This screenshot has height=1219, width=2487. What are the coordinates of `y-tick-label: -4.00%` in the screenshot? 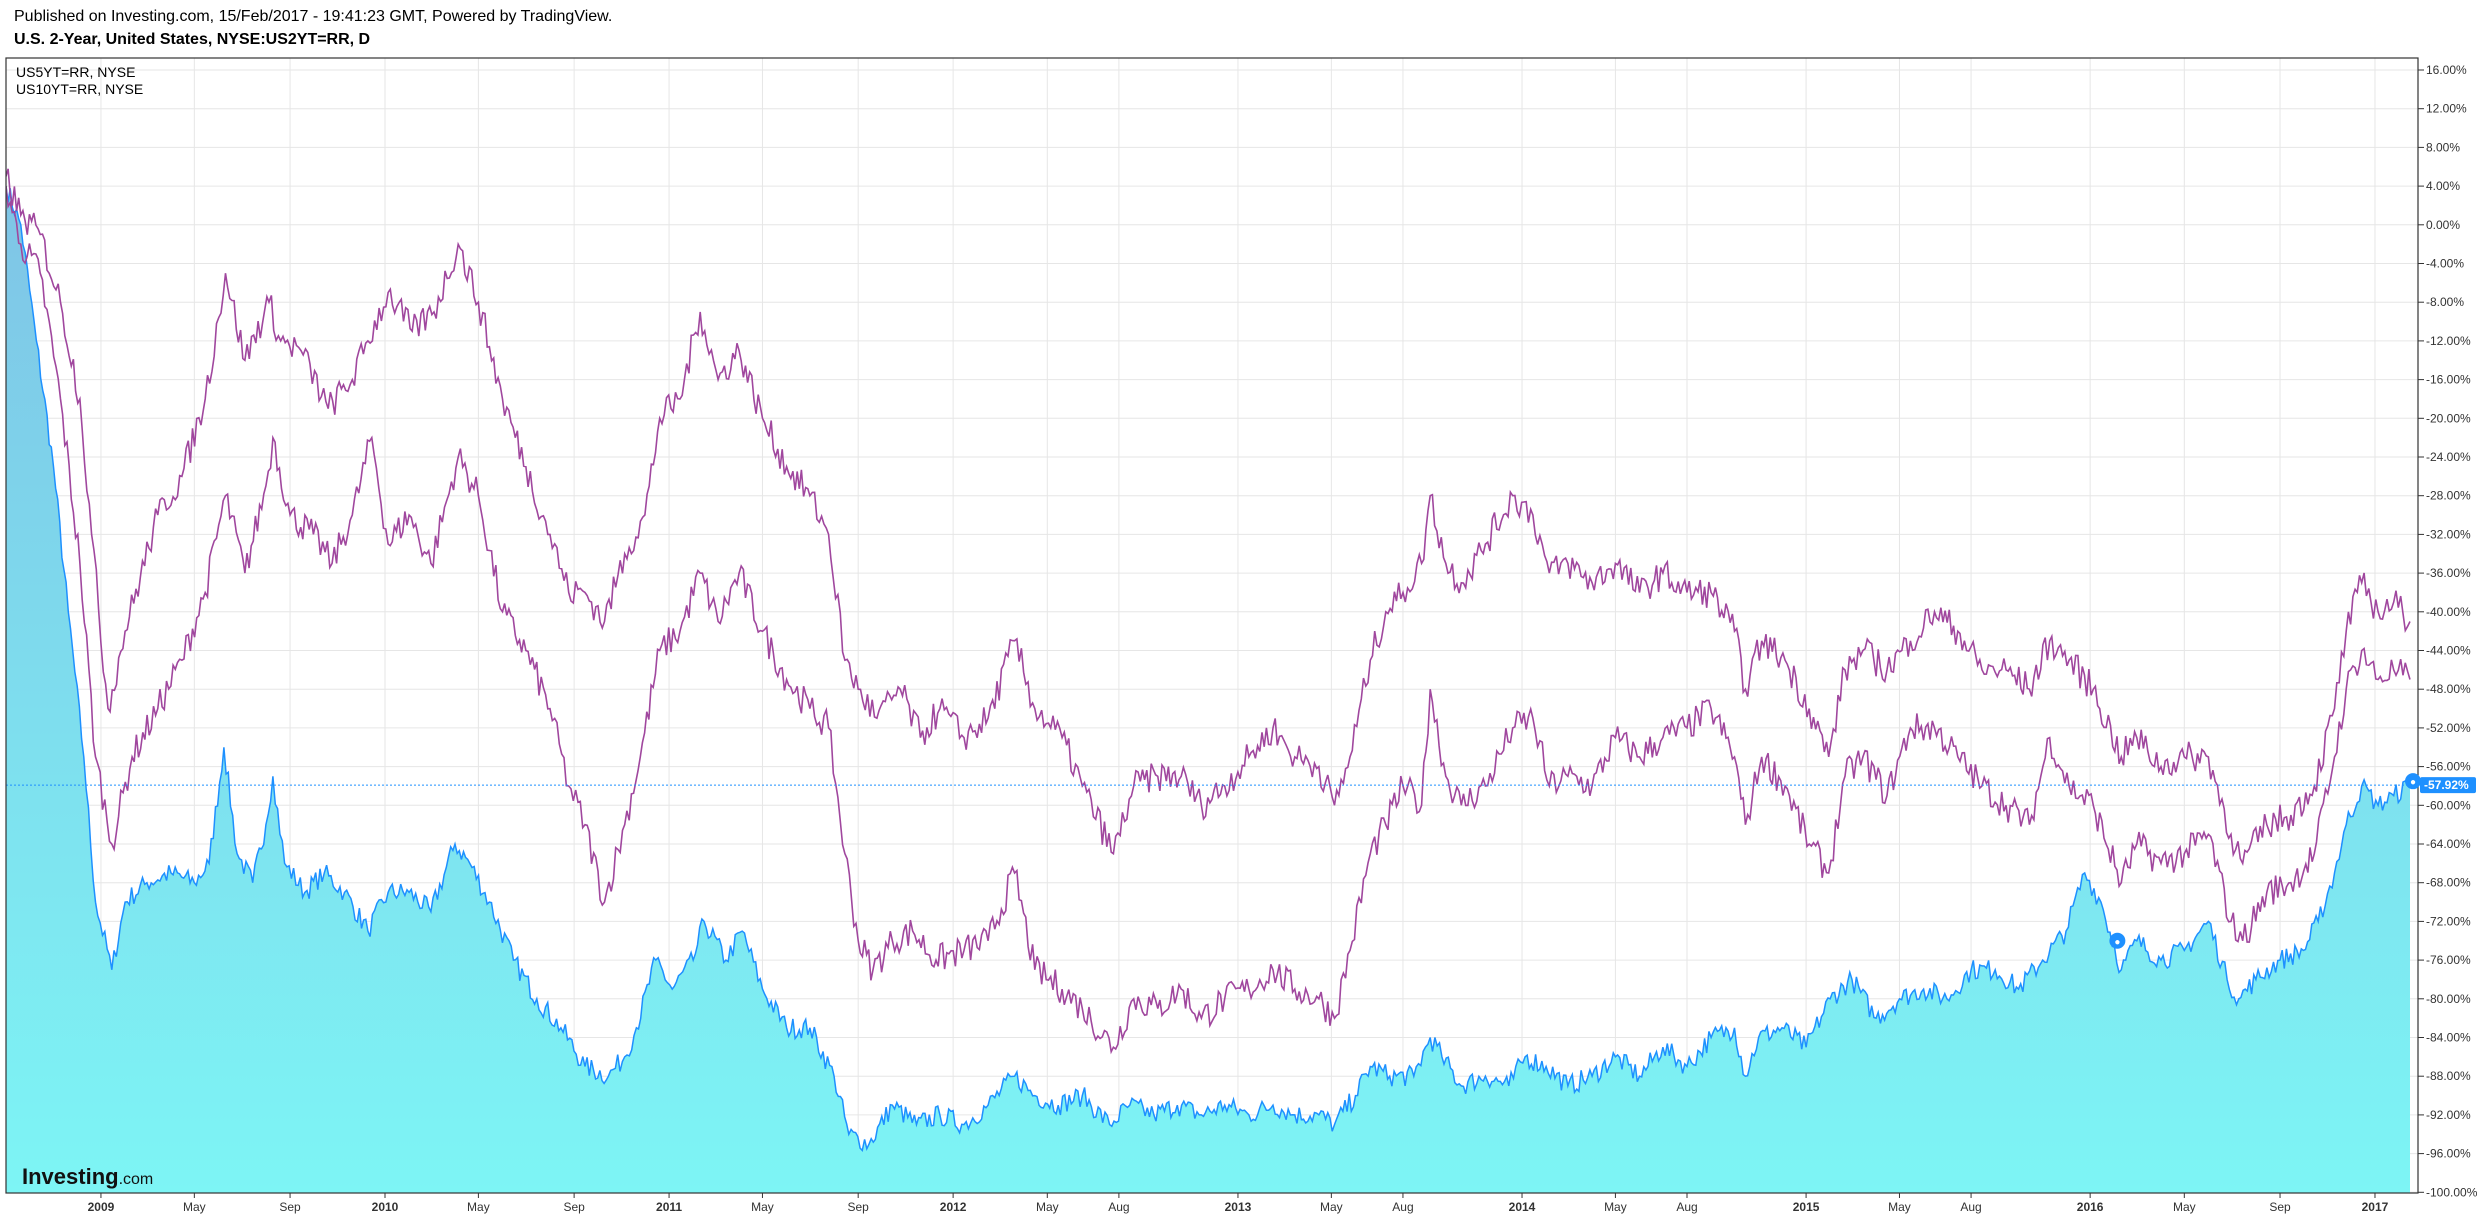 It's located at (2445, 264).